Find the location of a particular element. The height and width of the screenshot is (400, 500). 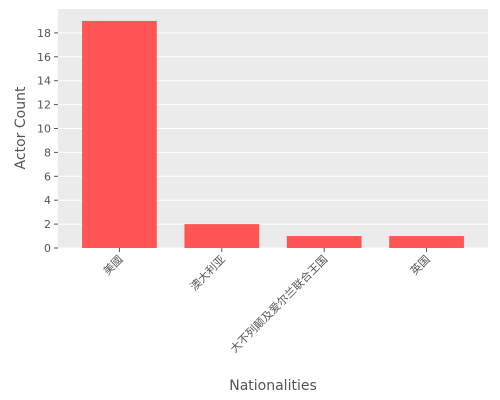

x-tick-label: 美國 is located at coordinates (113, 265).